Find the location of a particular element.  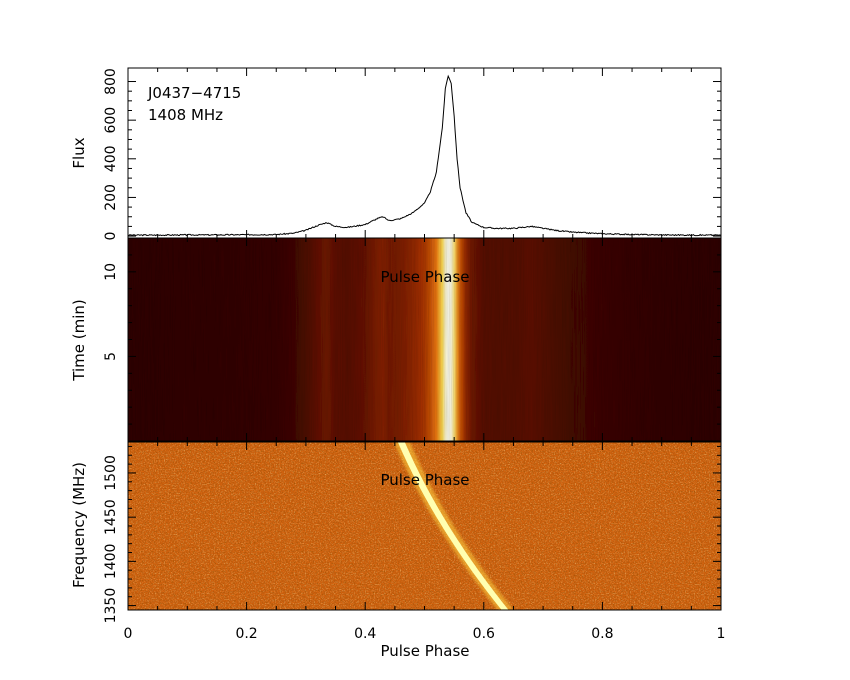

x-tick-label: 0.6 is located at coordinates (484, 634).